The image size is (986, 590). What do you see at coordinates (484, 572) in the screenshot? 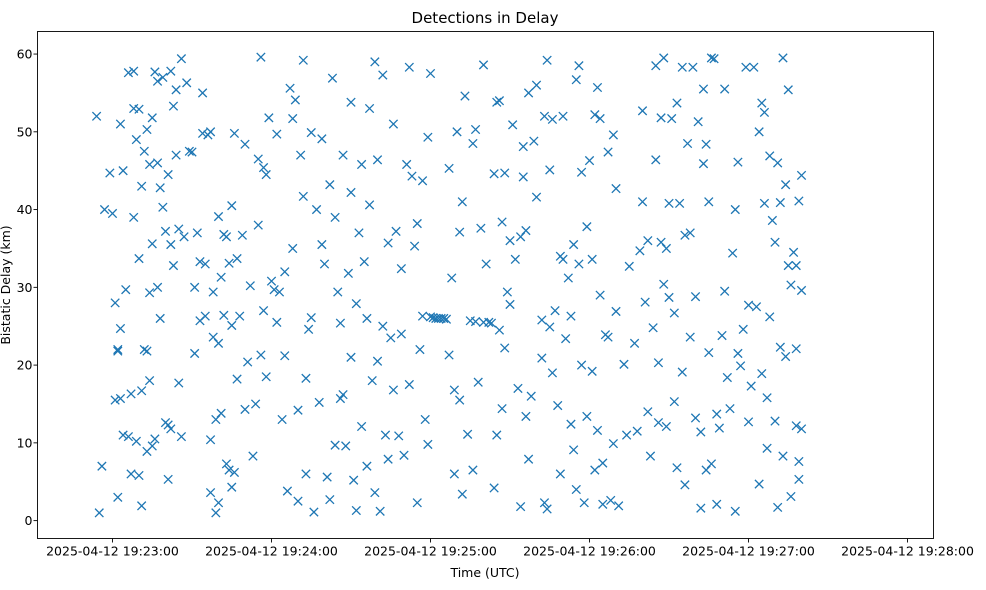
I see `x-axis-label: Time (UTC)` at bounding box center [484, 572].